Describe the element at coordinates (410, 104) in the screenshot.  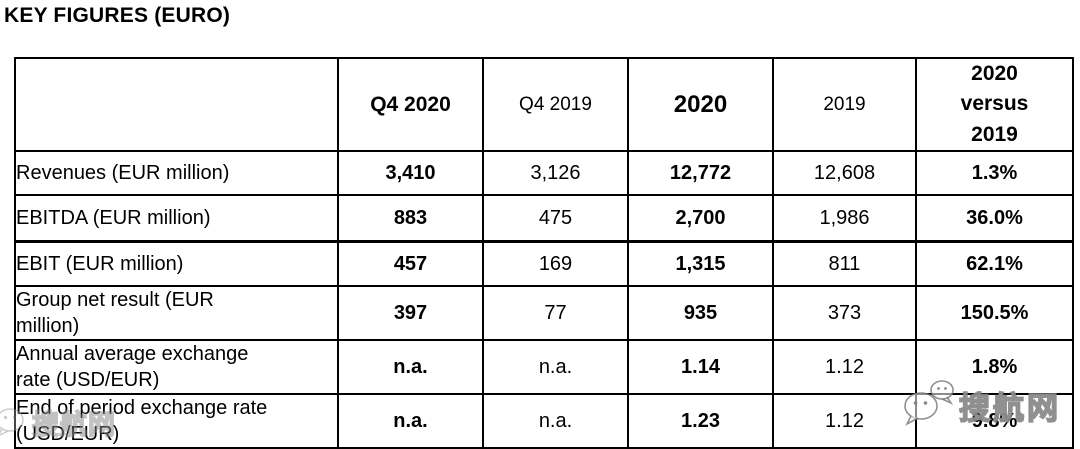
I see `column-header-q4-2020: Q4 2020` at that location.